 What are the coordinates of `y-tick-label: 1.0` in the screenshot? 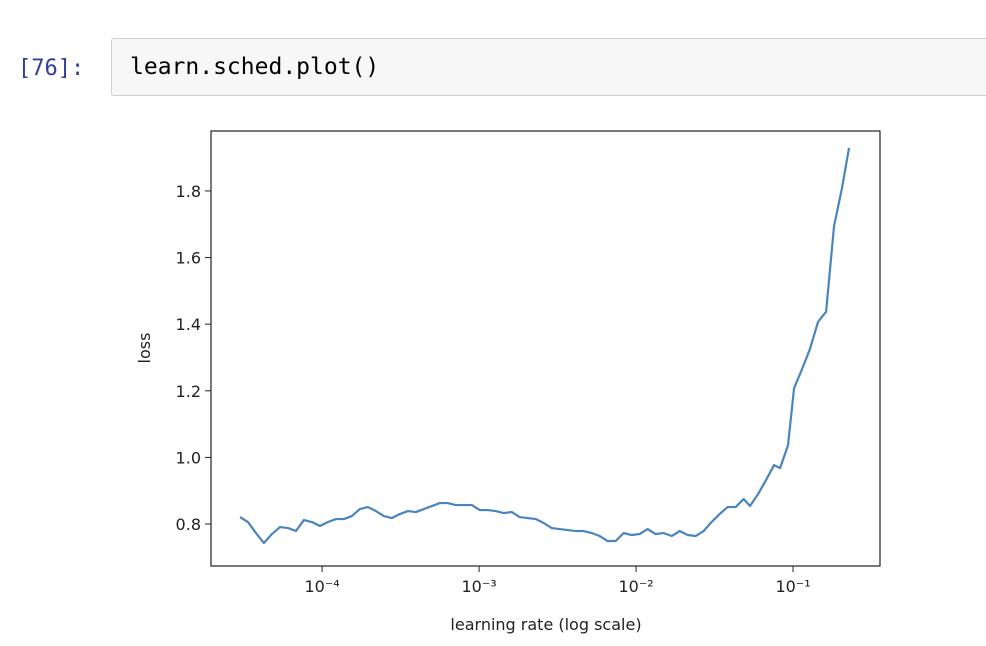 It's located at (188, 457).